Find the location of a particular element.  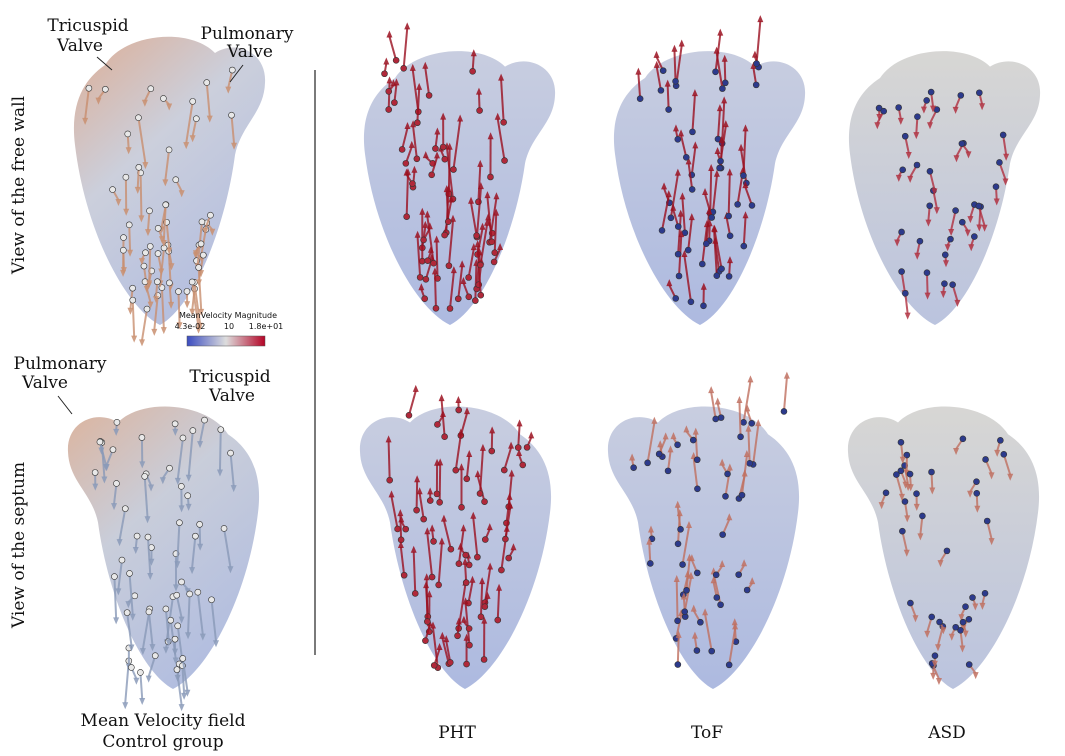

caption: ASD is located at coordinates (946, 733).